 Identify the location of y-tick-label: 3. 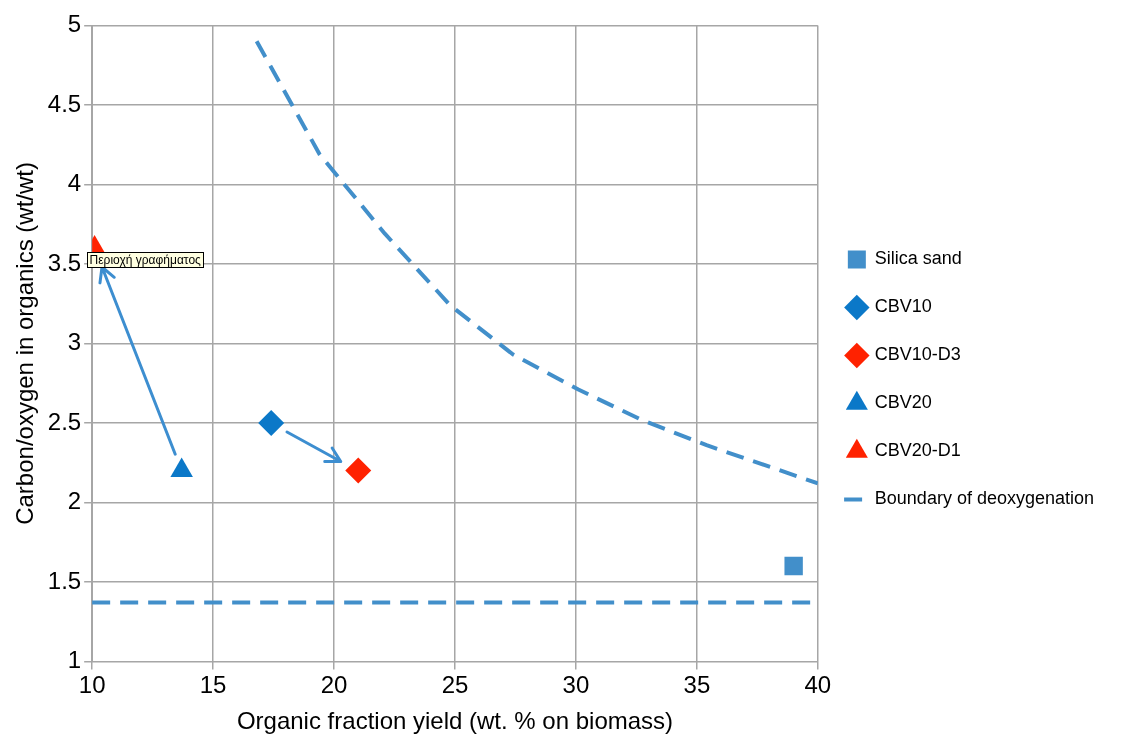
(74, 342).